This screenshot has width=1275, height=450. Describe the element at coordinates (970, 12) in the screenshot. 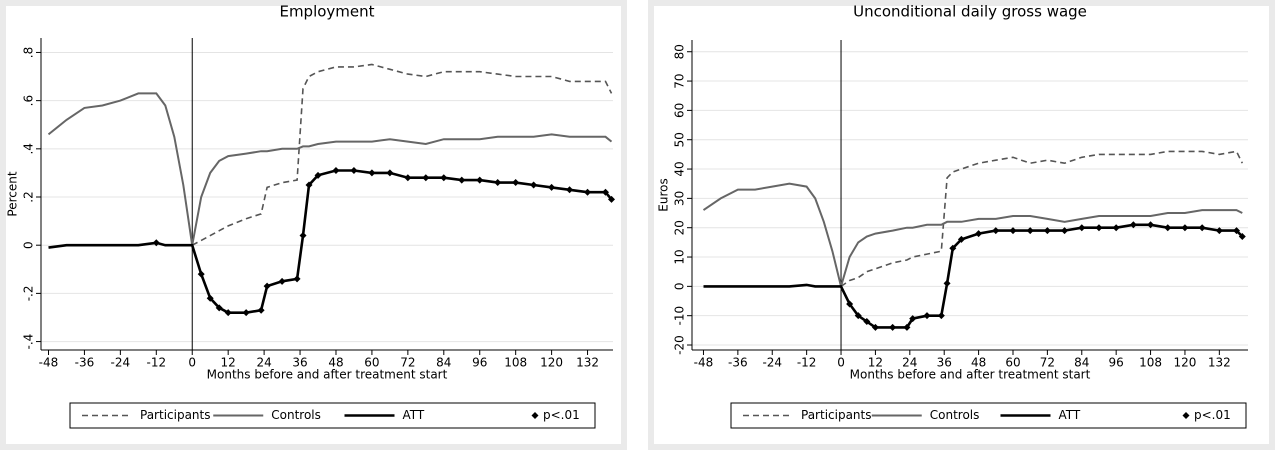

I see `chart-title: Unconditional daily gross wage` at that location.